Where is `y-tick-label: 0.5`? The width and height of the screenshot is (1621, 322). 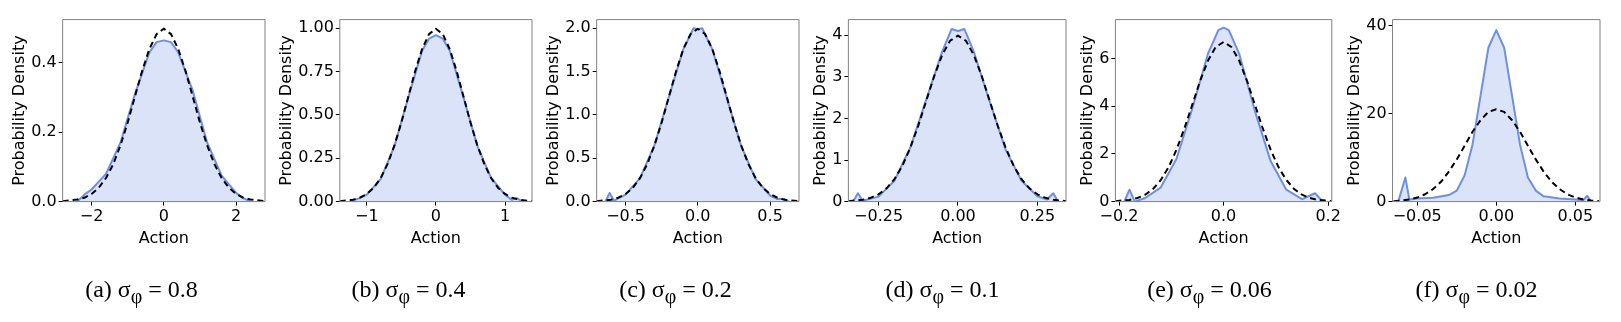
y-tick-label: 0.5 is located at coordinates (578, 157).